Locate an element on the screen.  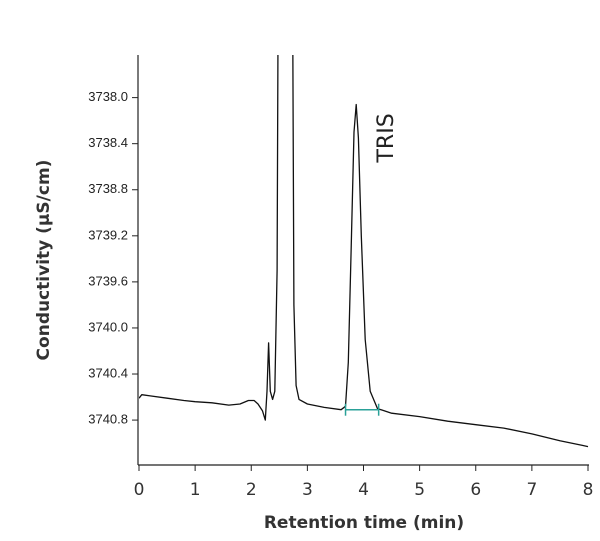
x-tick-label: 3 is located at coordinates (307, 490).